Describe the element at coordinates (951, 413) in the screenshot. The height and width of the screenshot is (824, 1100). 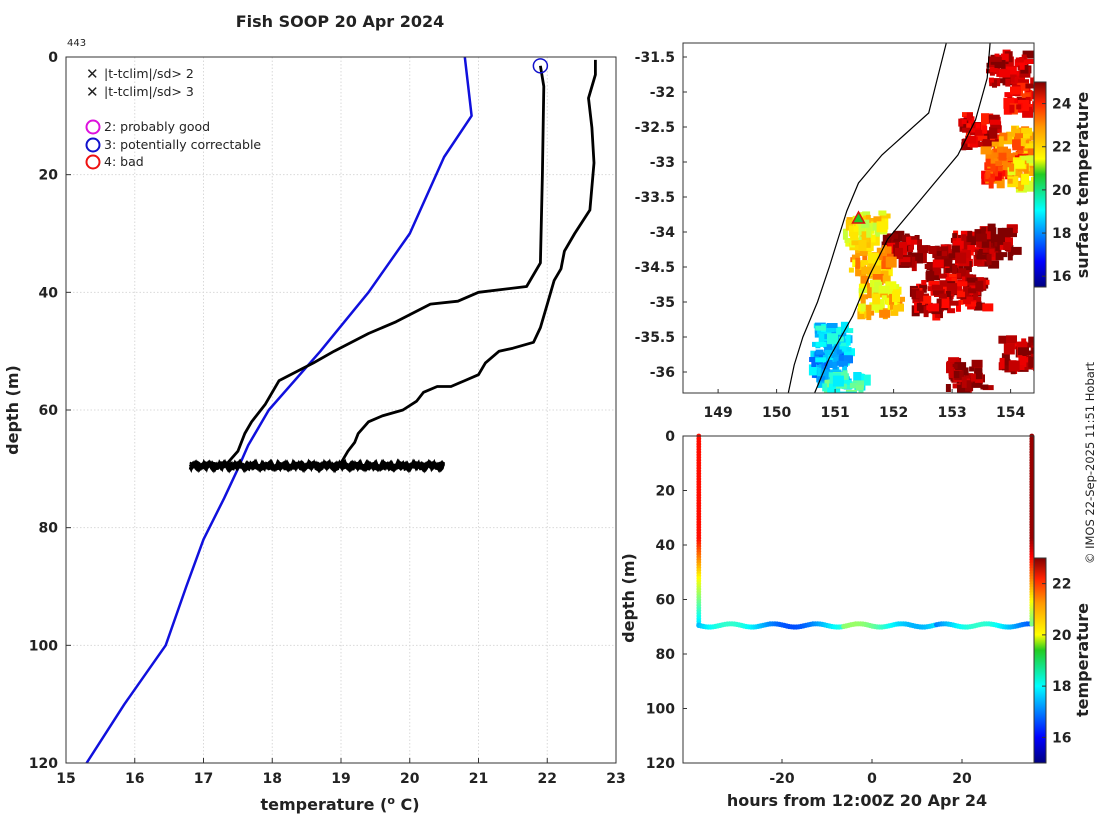
I see `map-x-tick-label: 153` at that location.